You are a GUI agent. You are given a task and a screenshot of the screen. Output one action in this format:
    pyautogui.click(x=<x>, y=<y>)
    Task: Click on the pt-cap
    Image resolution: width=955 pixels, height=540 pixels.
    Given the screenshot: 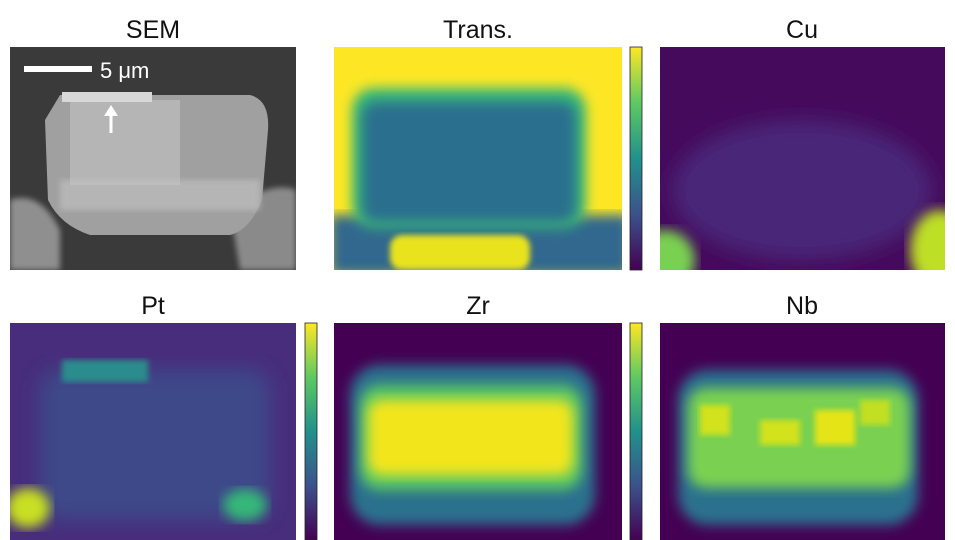 What is the action you would take?
    pyautogui.click(x=107, y=97)
    